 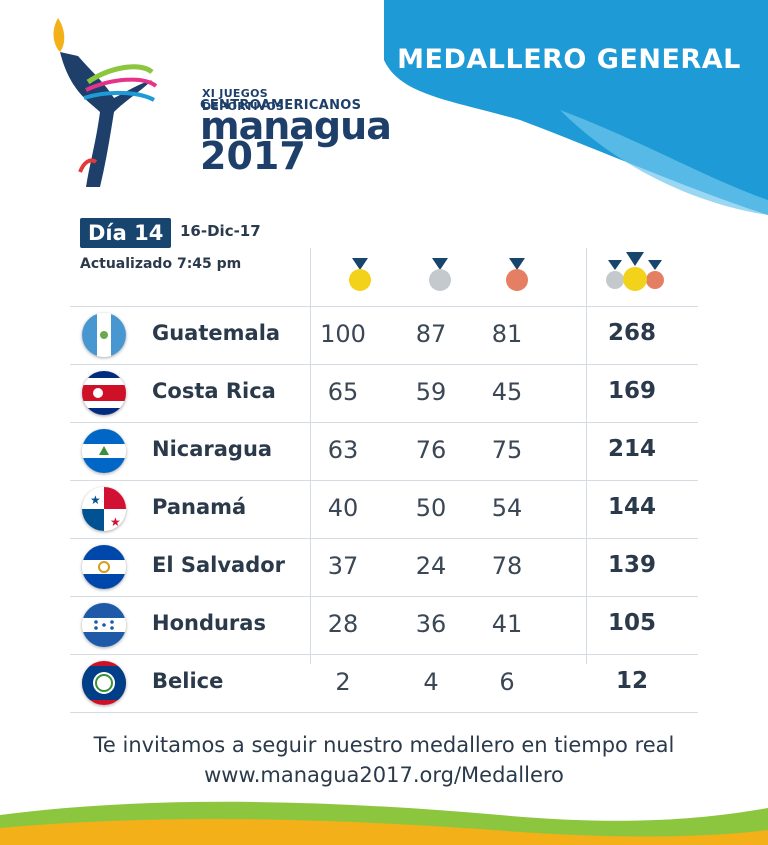 I want to click on country-name: Costa Rica, so click(x=214, y=391).